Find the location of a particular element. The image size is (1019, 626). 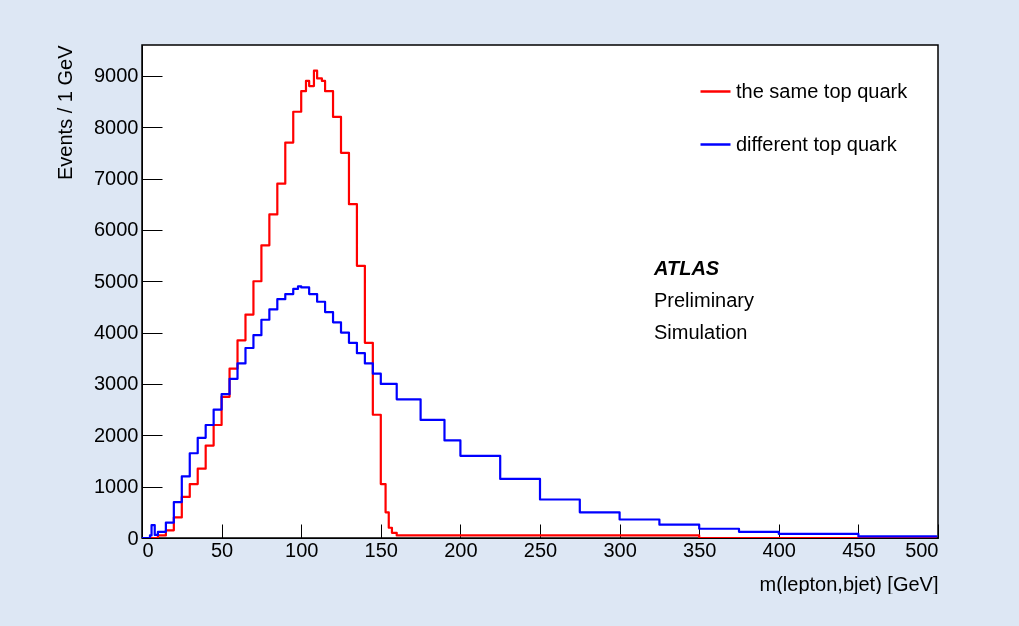

x-tick-label: 250 is located at coordinates (540, 549).